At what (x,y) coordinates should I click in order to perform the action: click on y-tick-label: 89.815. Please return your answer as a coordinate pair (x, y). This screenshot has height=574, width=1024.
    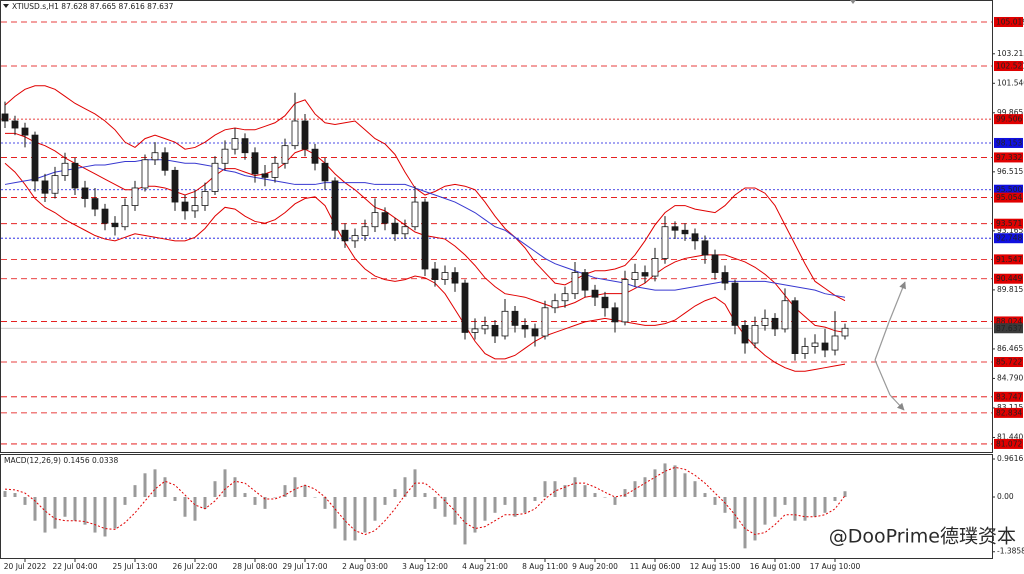
    Looking at the image, I should click on (1010, 289).